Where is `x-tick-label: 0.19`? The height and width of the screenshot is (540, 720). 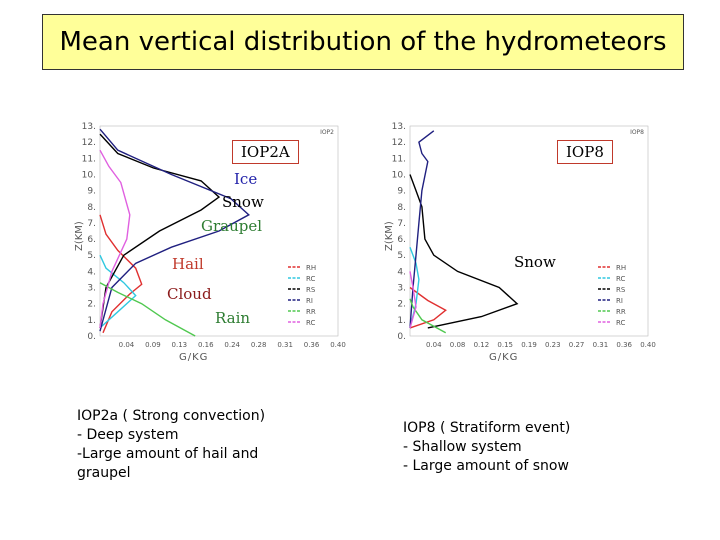 x-tick-label: 0.19 is located at coordinates (529, 345).